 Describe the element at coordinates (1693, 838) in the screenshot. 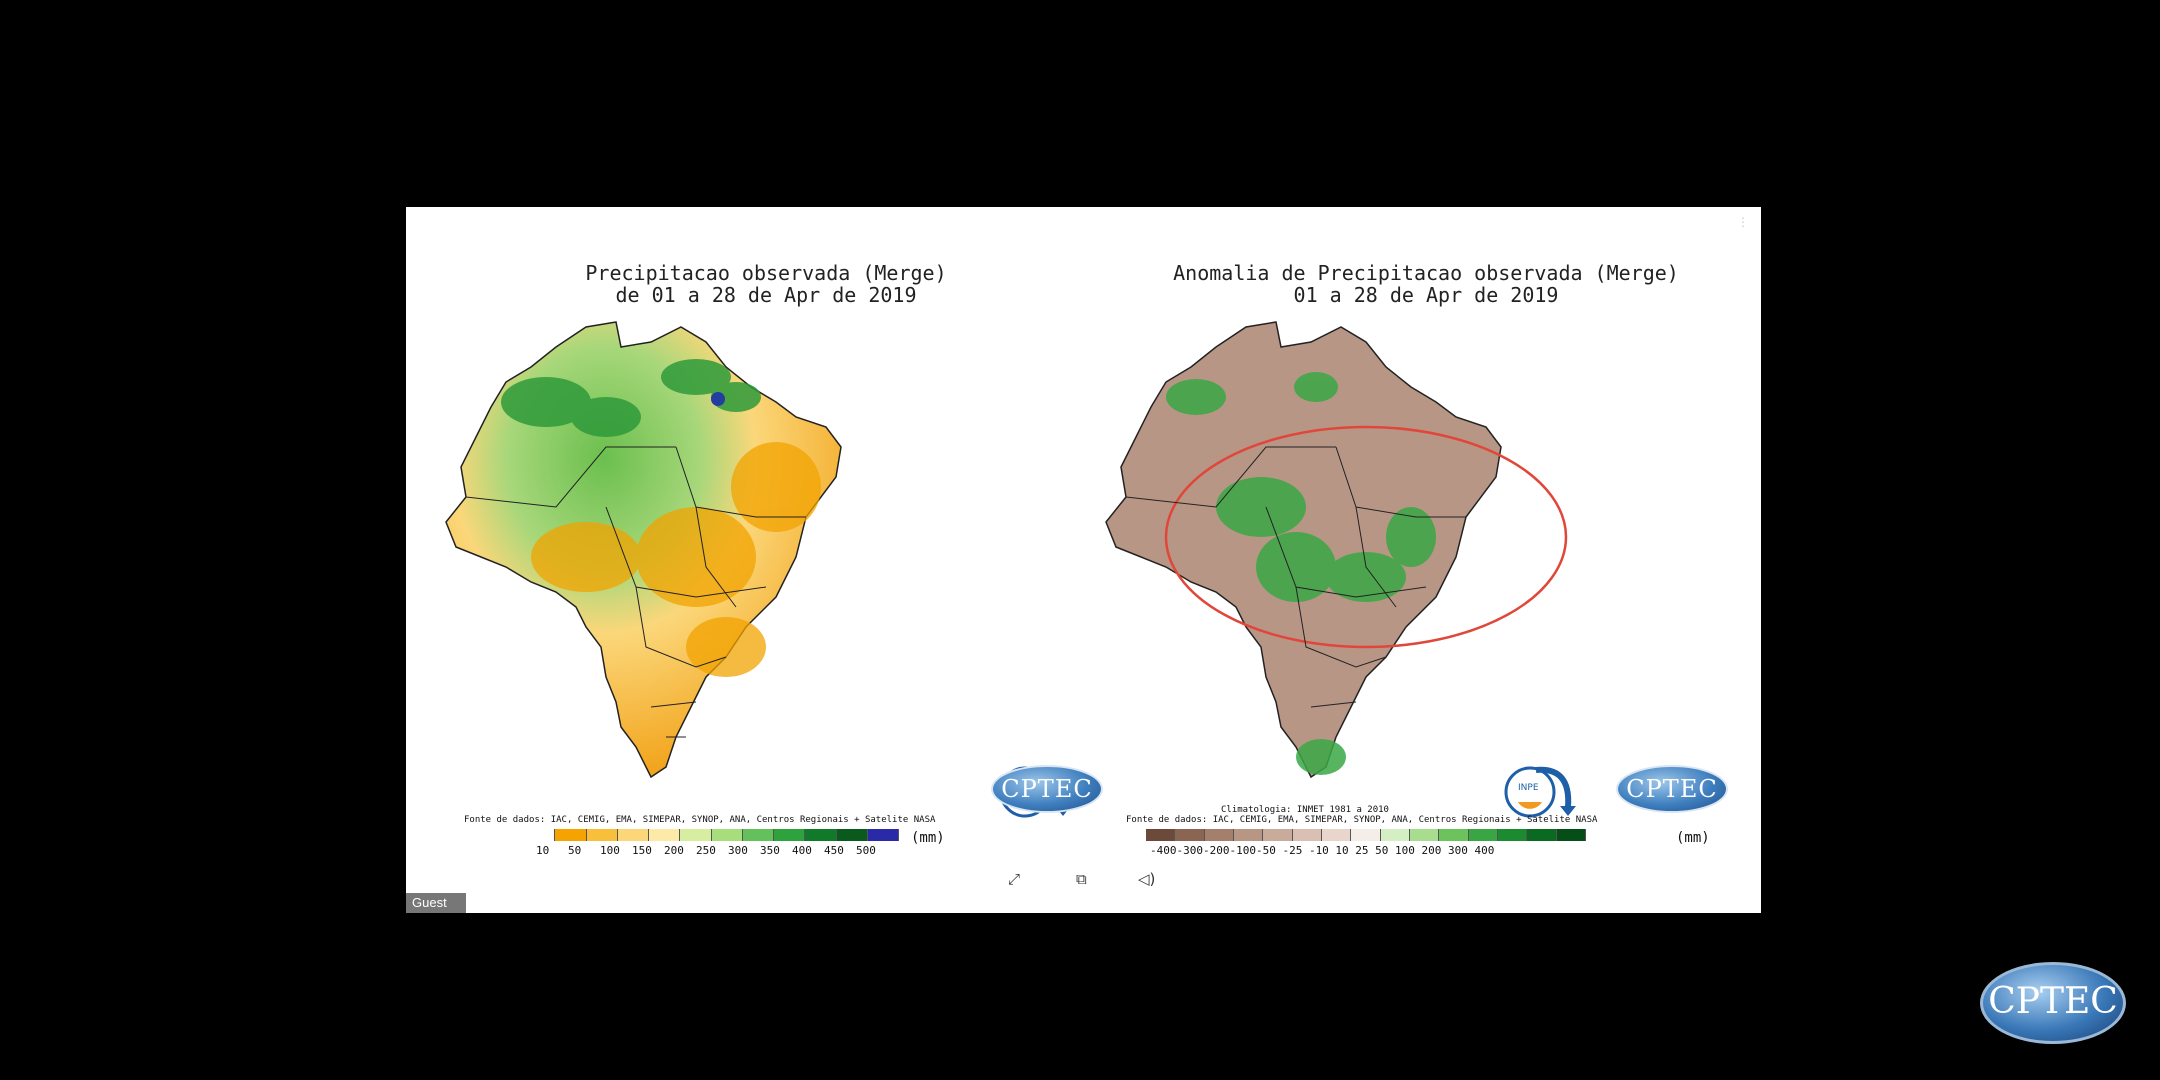

I see `anomaly-unit: (mm)` at that location.